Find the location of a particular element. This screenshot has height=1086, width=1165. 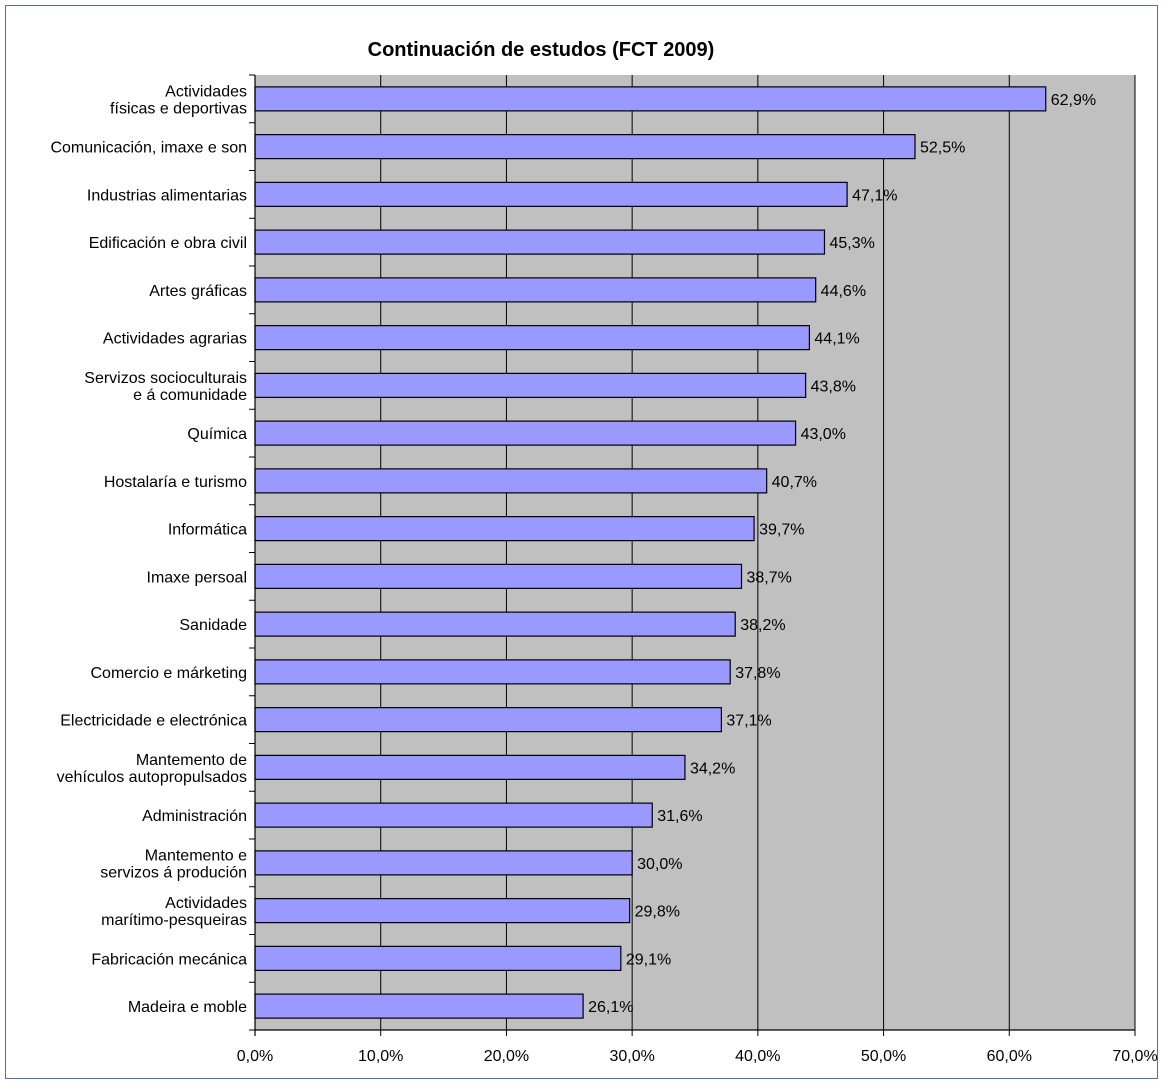

value-label-5: 44,1% is located at coordinates (836, 339).